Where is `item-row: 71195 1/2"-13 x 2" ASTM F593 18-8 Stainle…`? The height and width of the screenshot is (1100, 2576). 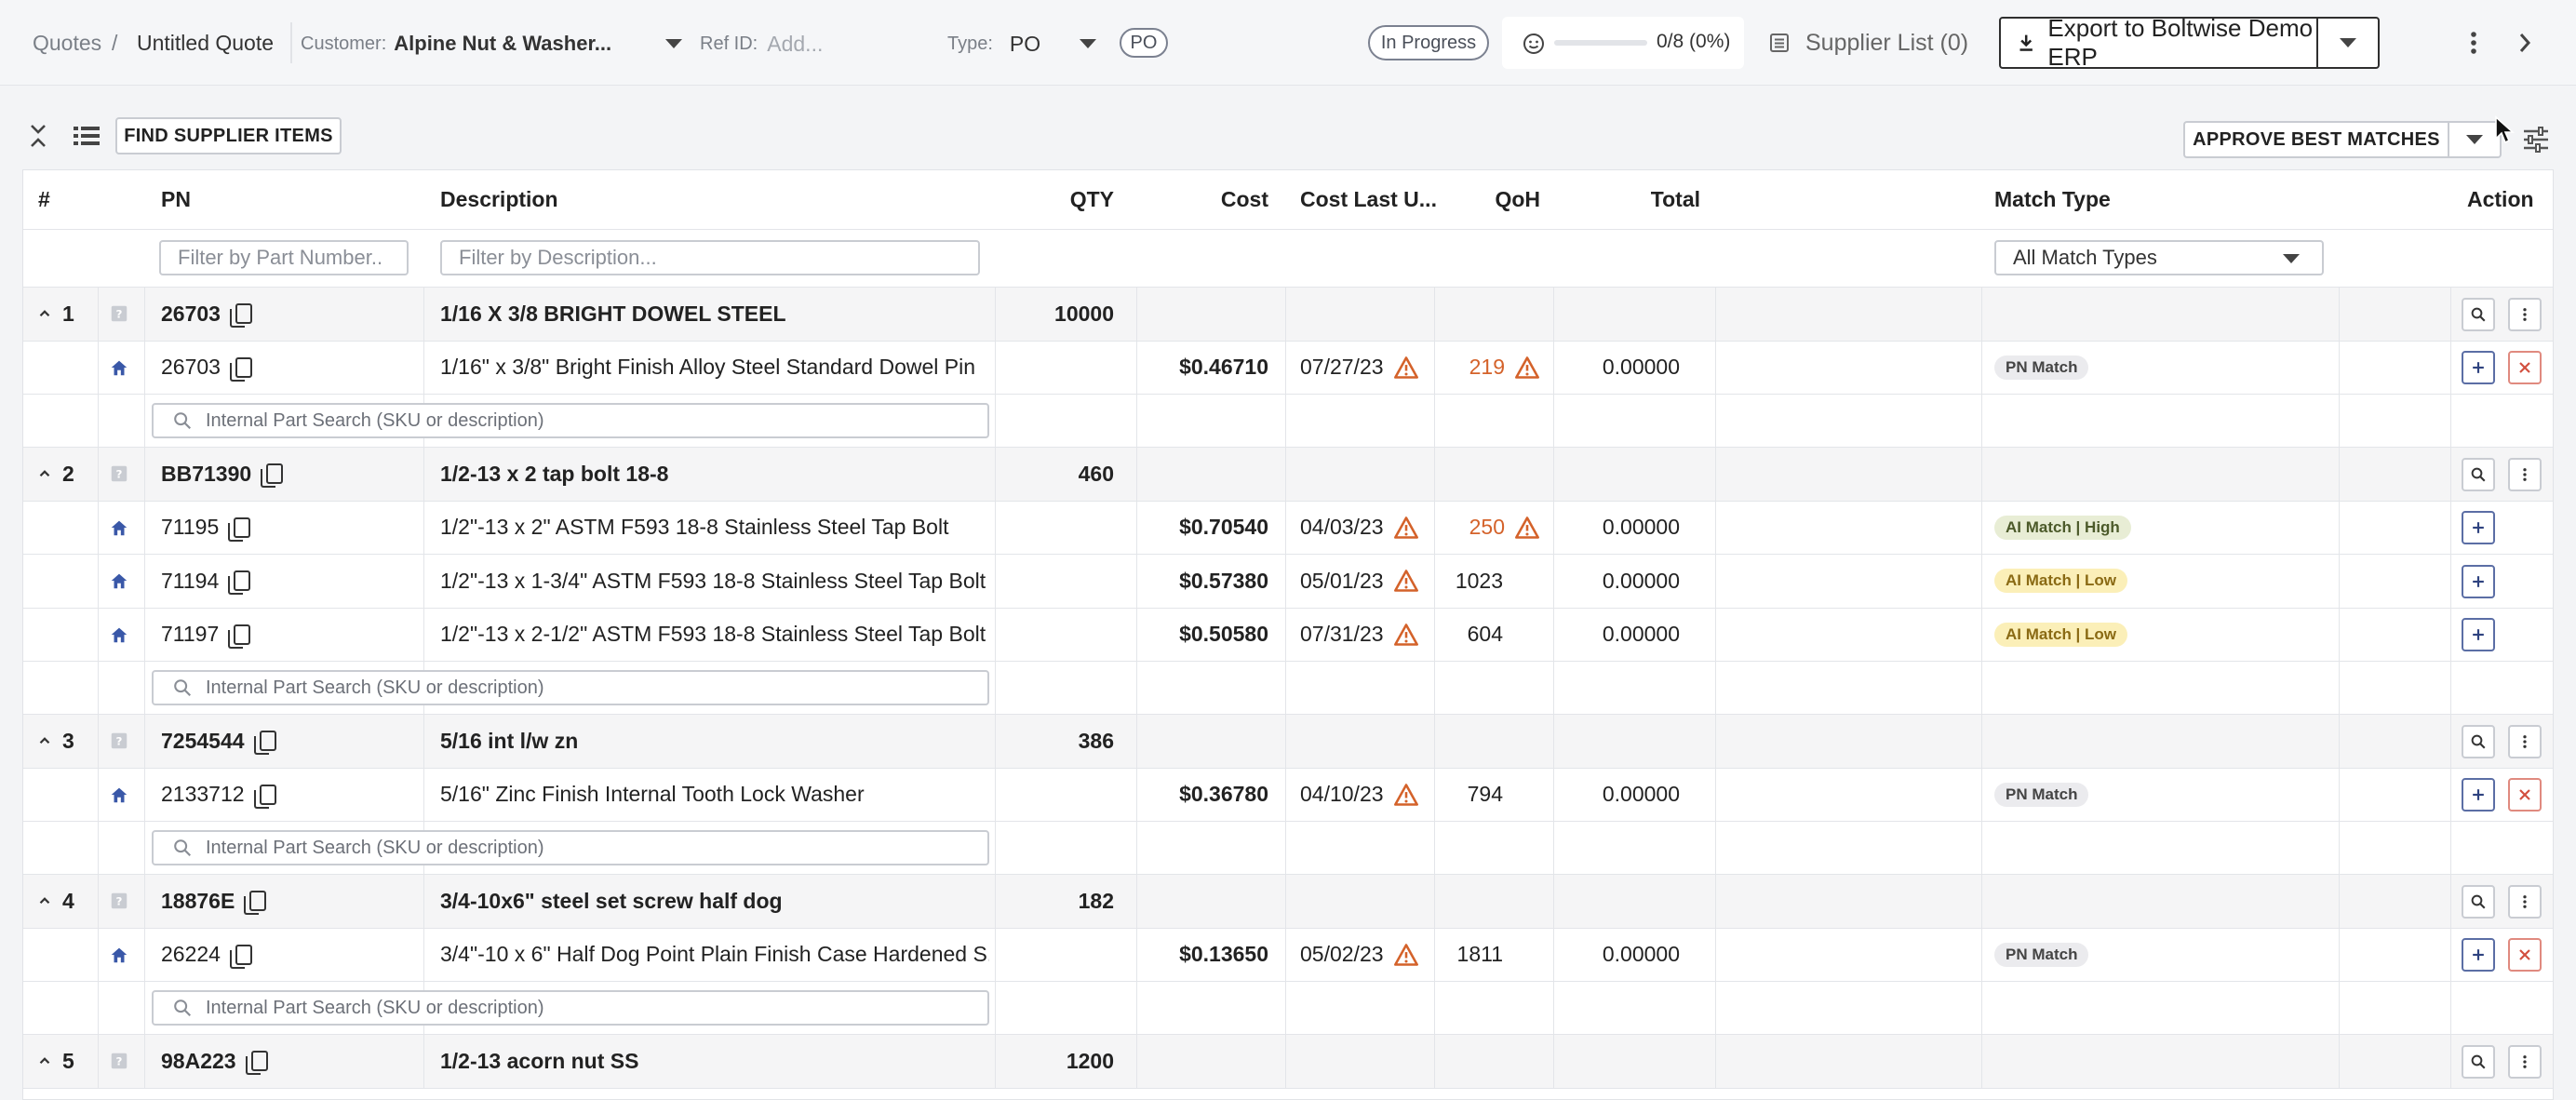 item-row: 71195 1/2"-13 x 2" ASTM F593 18-8 Stainle… is located at coordinates (1288, 528).